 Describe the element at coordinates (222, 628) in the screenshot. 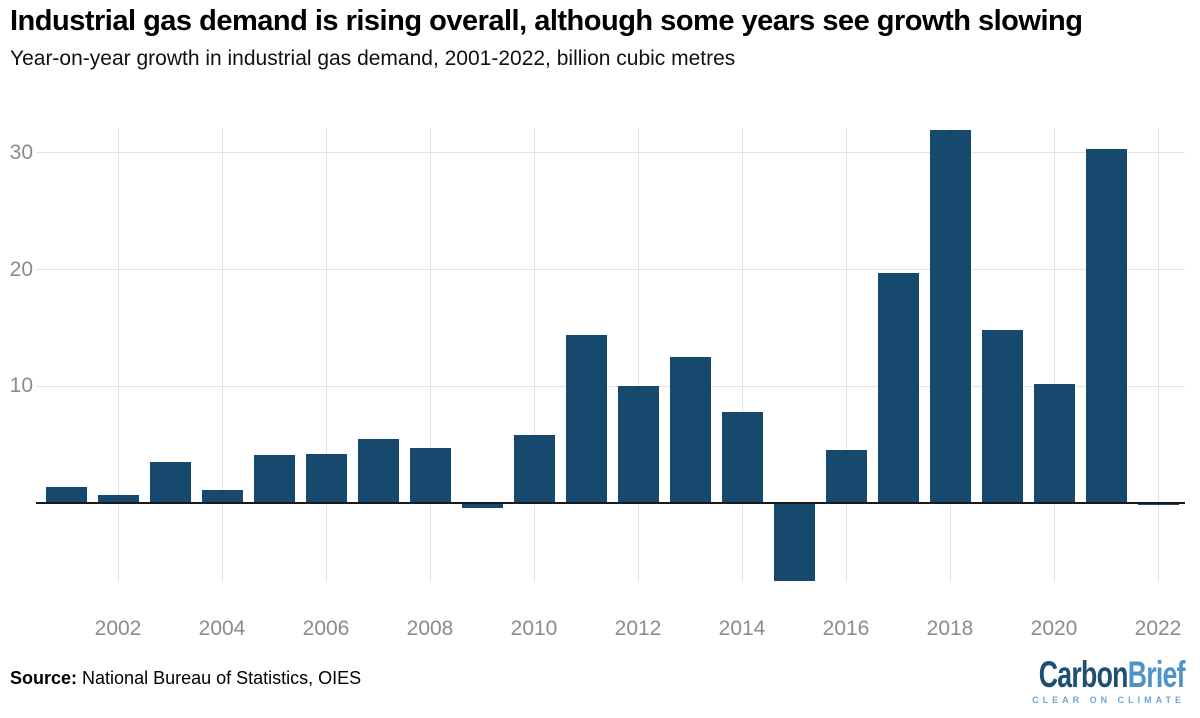

I see `x-tick-label: 2004` at that location.